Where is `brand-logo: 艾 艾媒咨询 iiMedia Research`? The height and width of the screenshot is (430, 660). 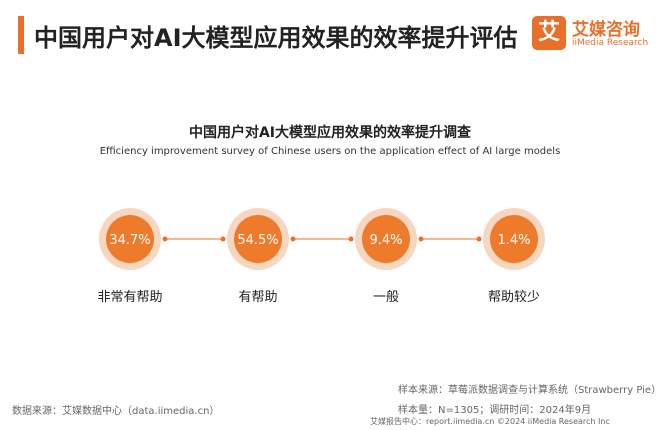
brand-logo: 艾 艾媒咨询 iiMedia Research is located at coordinates (590, 36).